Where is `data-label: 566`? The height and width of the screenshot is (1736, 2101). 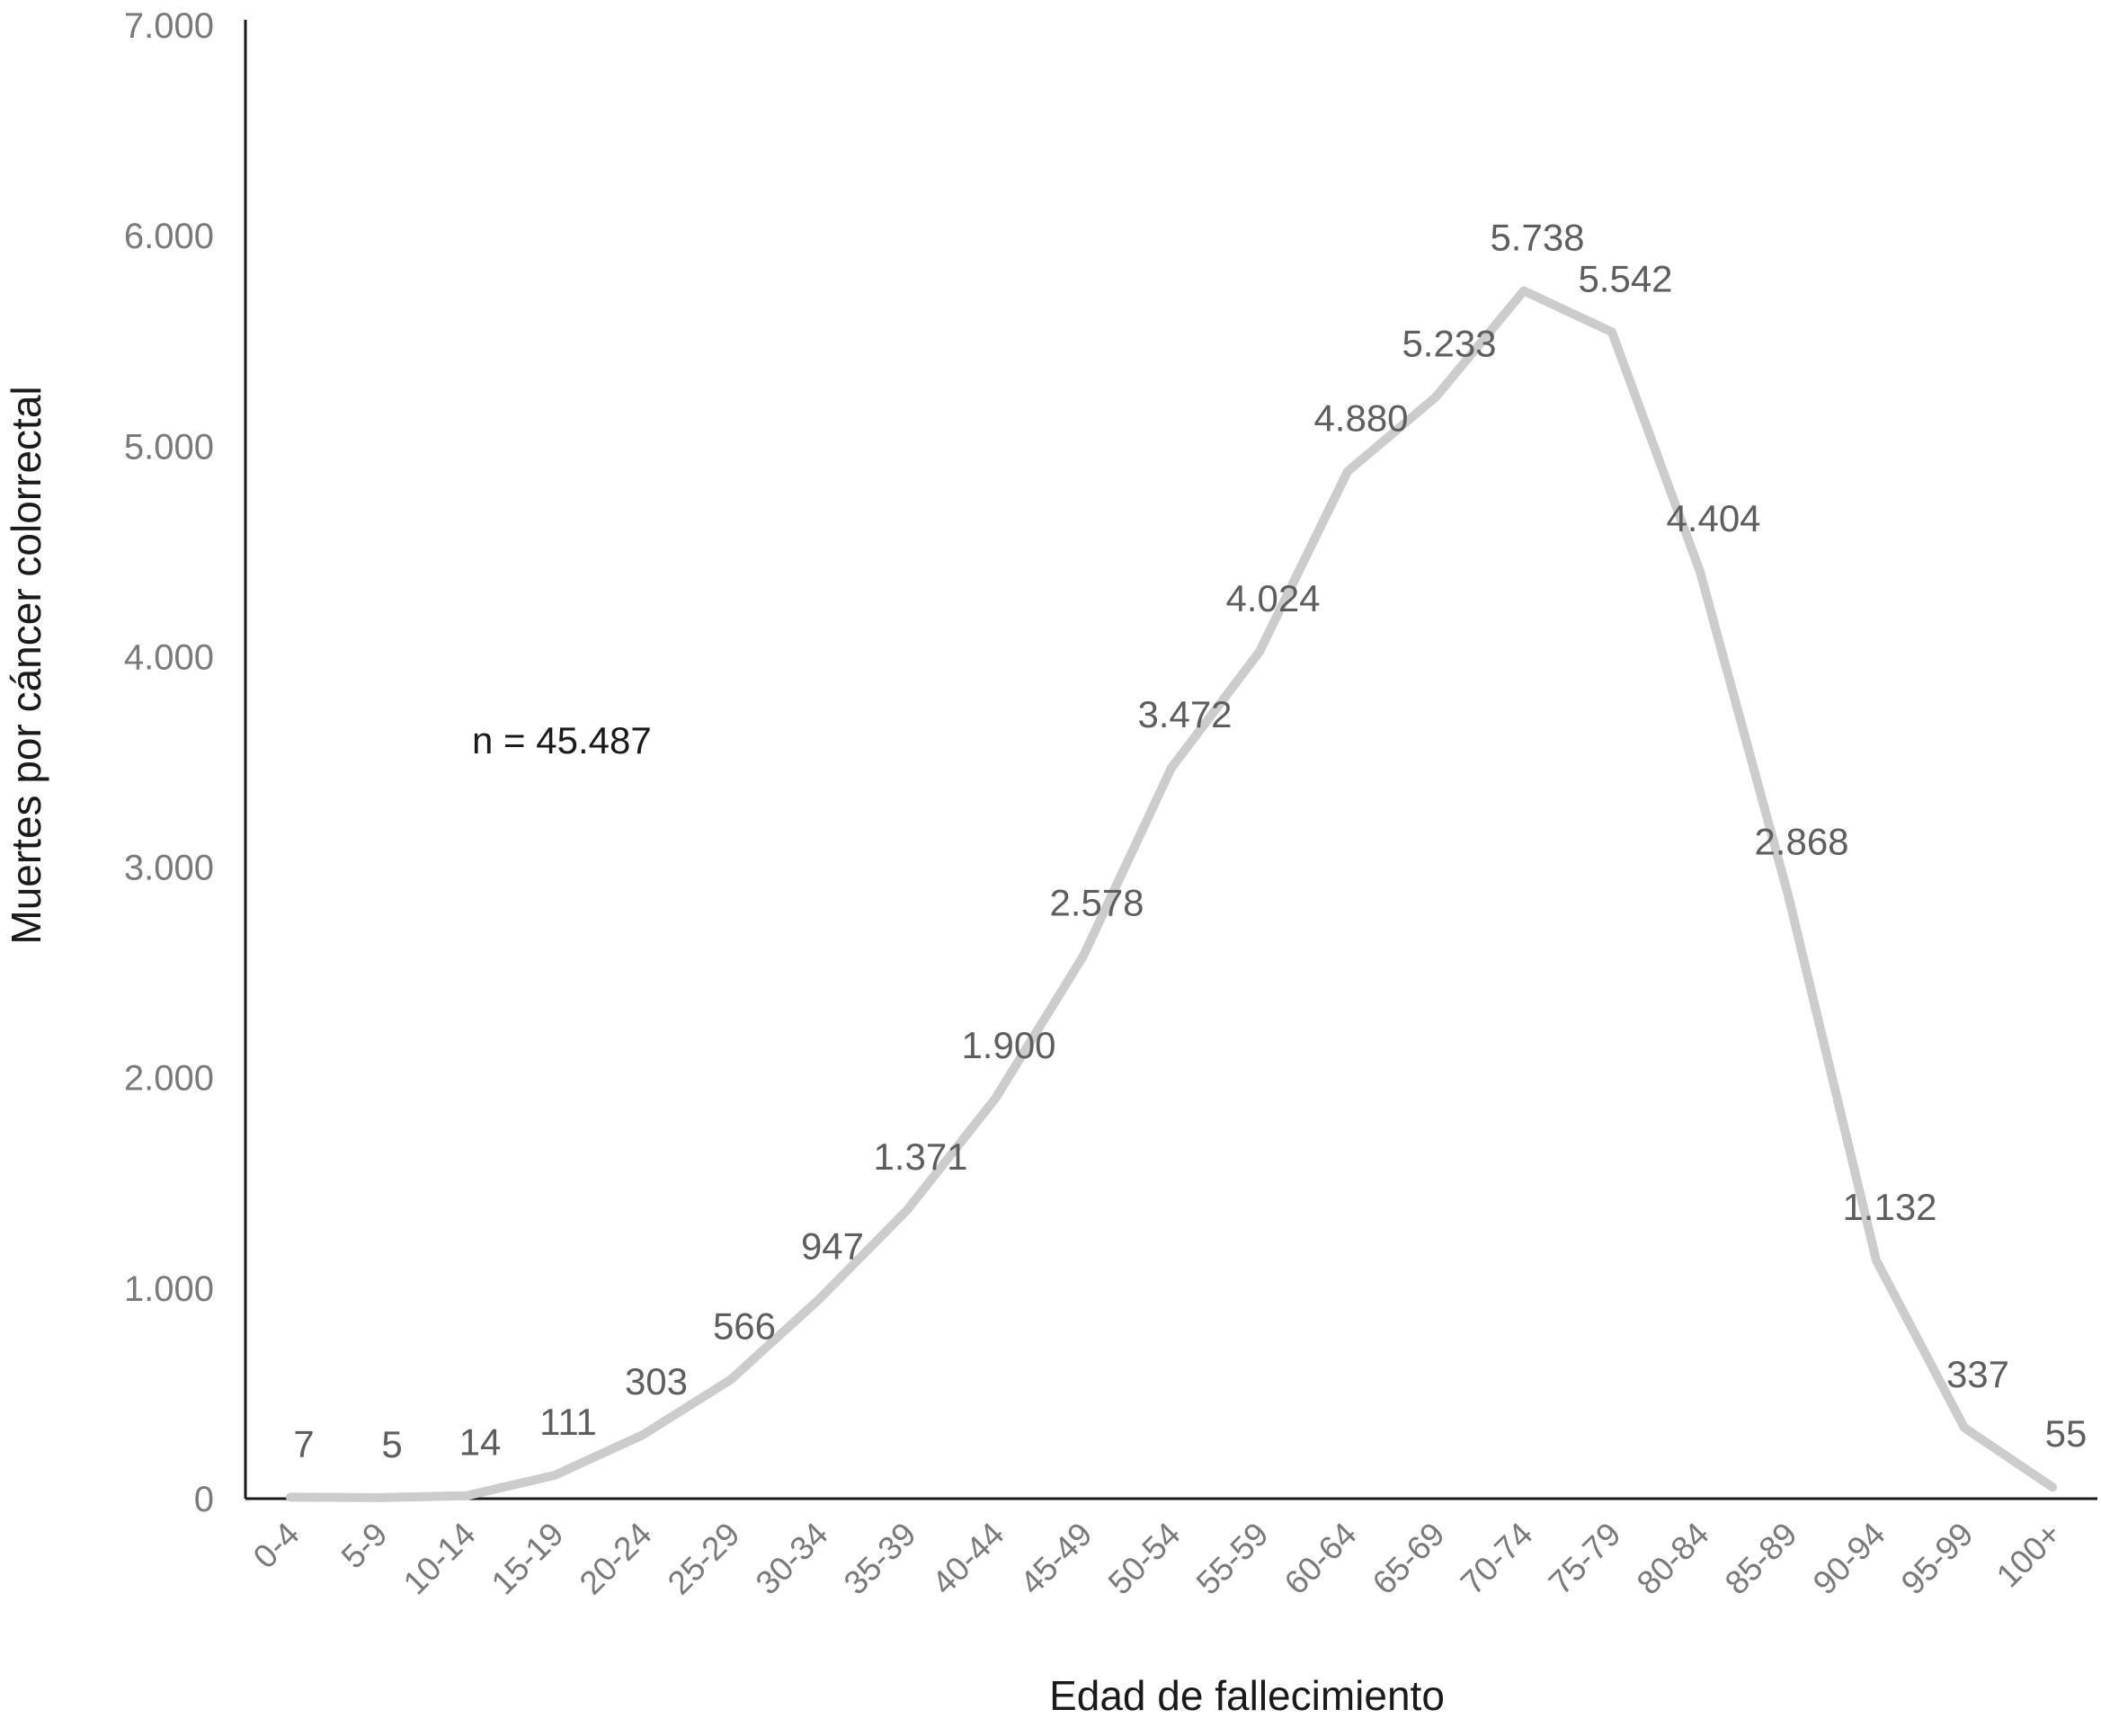 data-label: 566 is located at coordinates (744, 1325).